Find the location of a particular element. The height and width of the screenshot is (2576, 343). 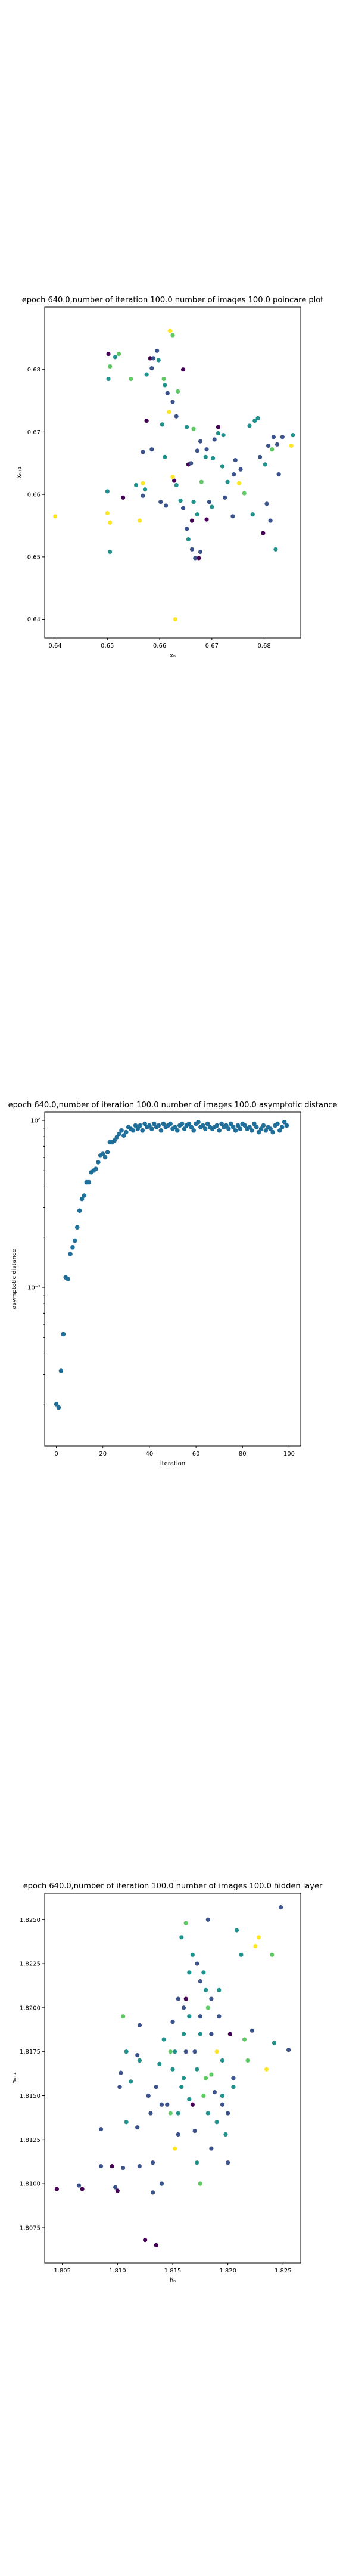

x-tick-label: 0.64 is located at coordinates (55, 646).